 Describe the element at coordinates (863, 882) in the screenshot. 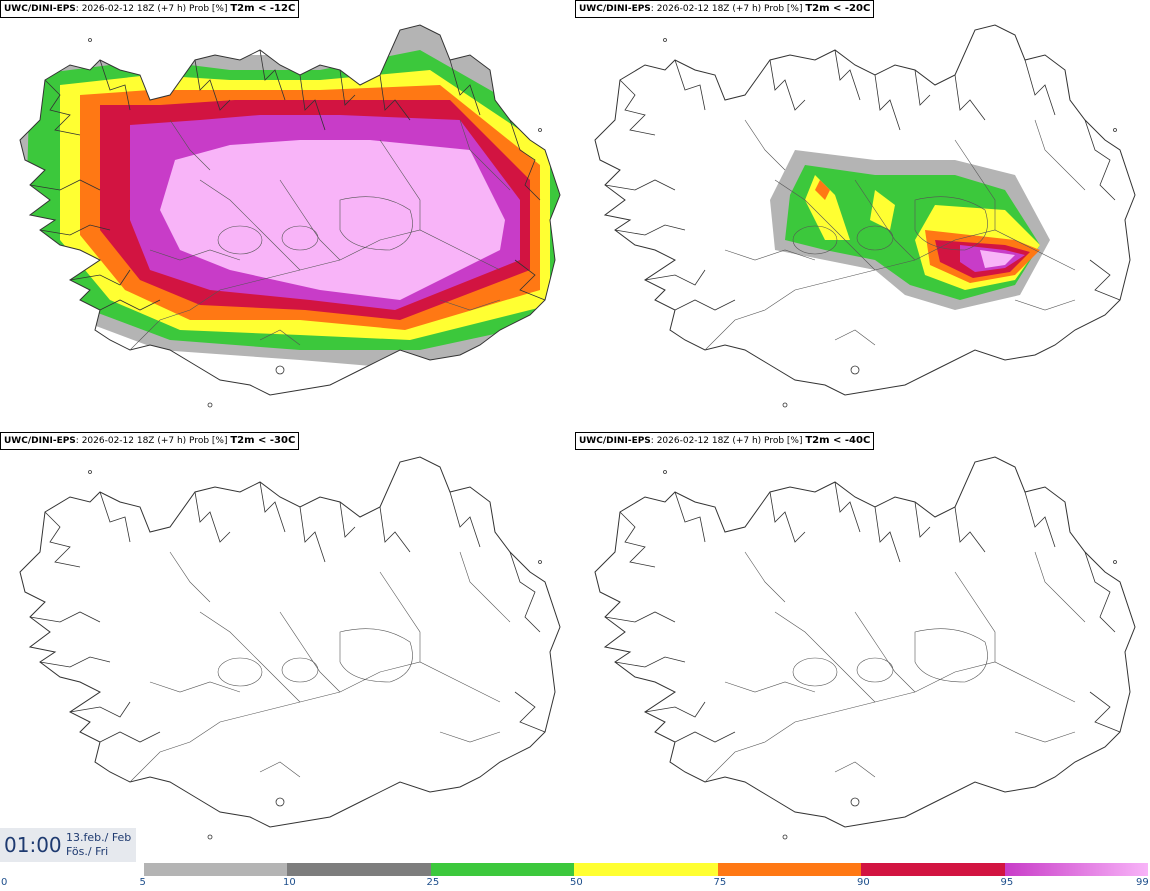

I see `legend-tick-label: 90` at that location.